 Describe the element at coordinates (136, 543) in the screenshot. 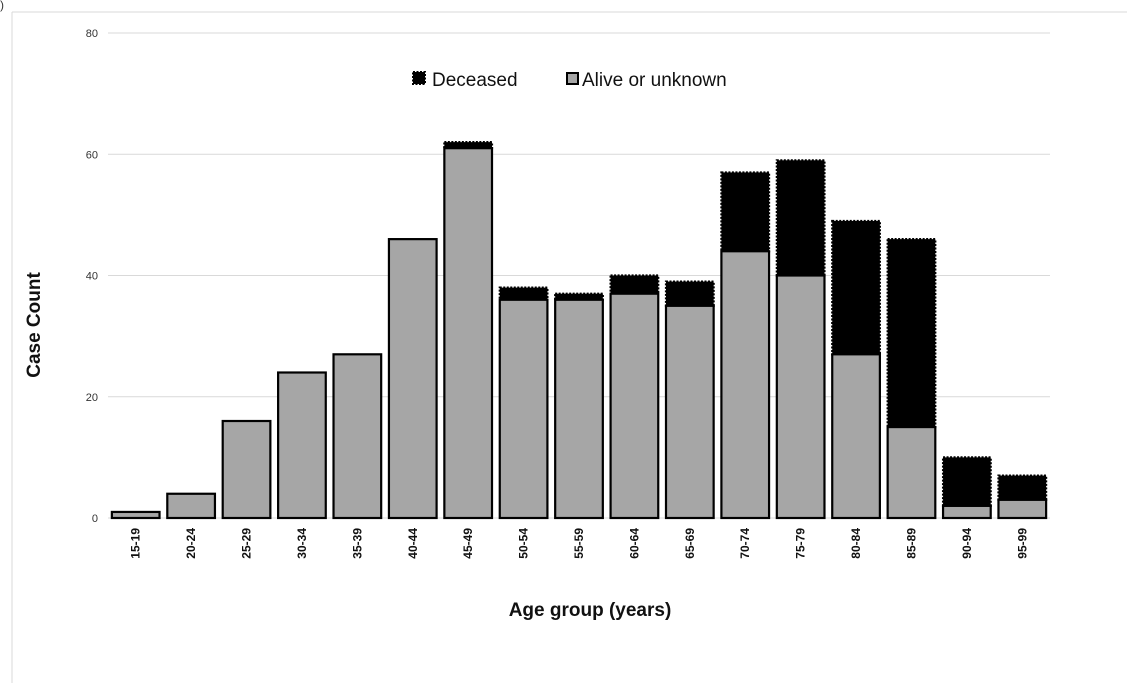

I see `x-tick-label: 15-19` at that location.